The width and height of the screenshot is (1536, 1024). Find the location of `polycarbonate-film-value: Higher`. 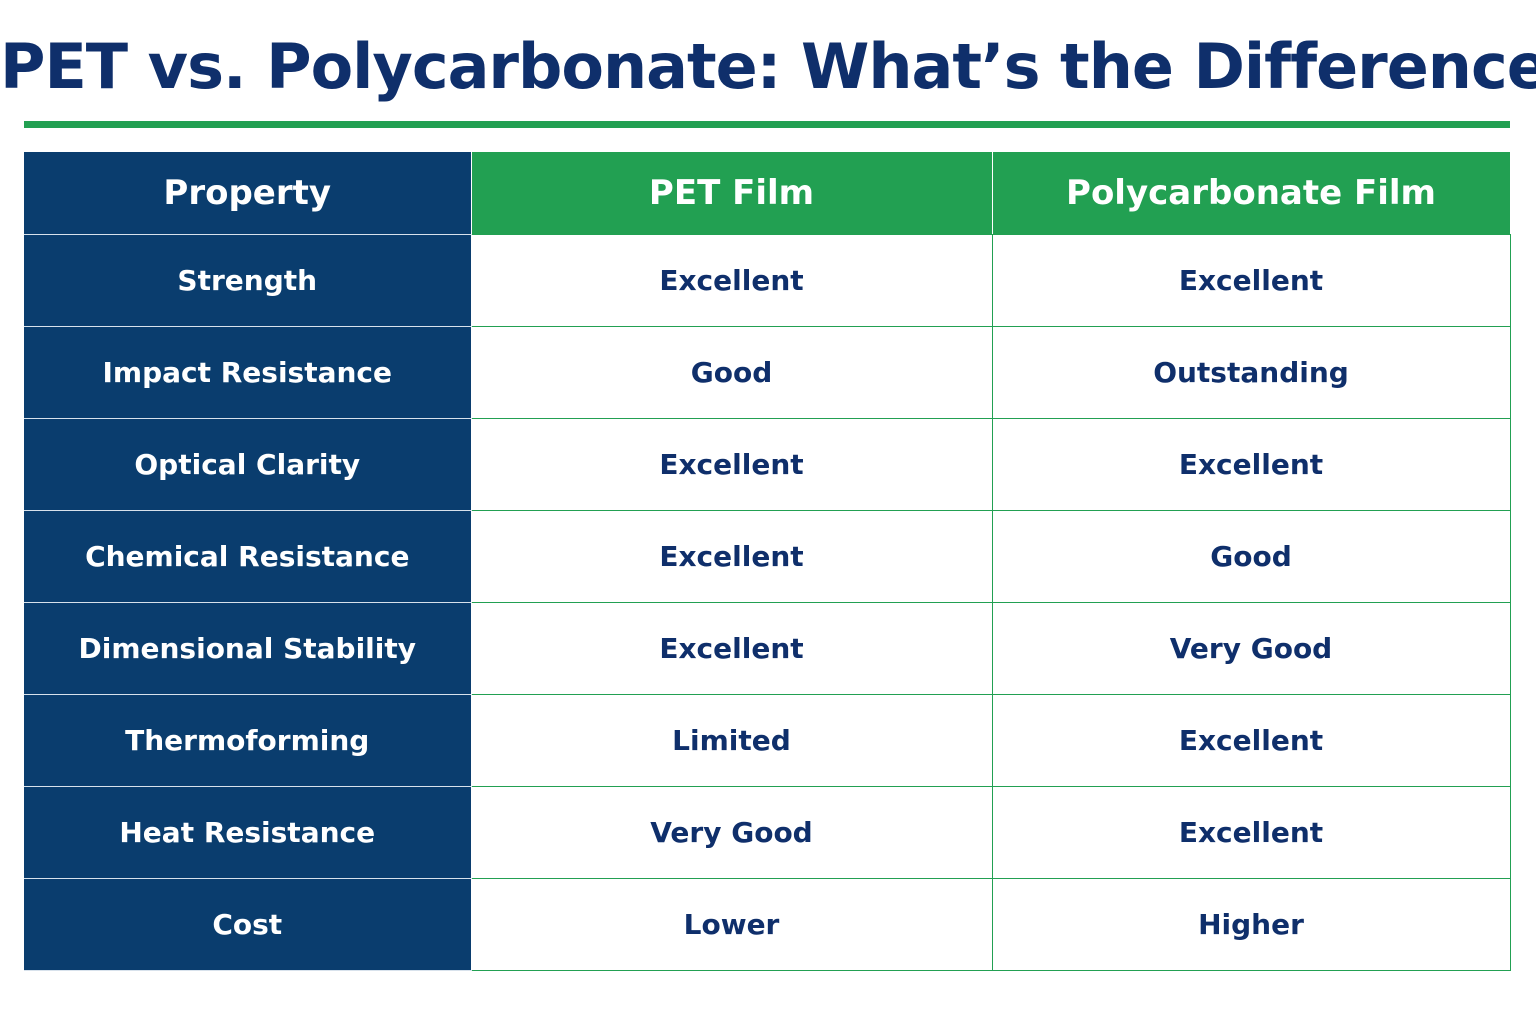

polycarbonate-film-value: Higher is located at coordinates (1251, 924).